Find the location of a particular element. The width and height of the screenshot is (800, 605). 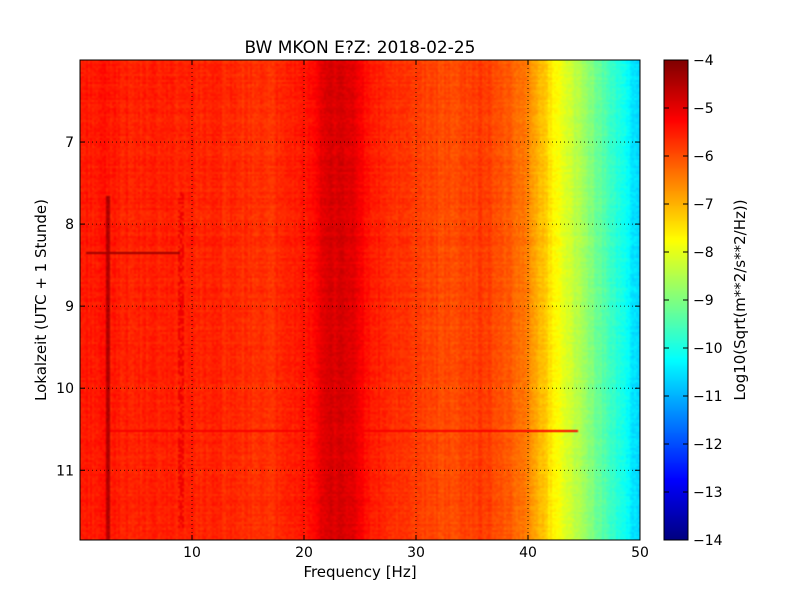

colorbar-tick-label: −4 is located at coordinates (703, 61).